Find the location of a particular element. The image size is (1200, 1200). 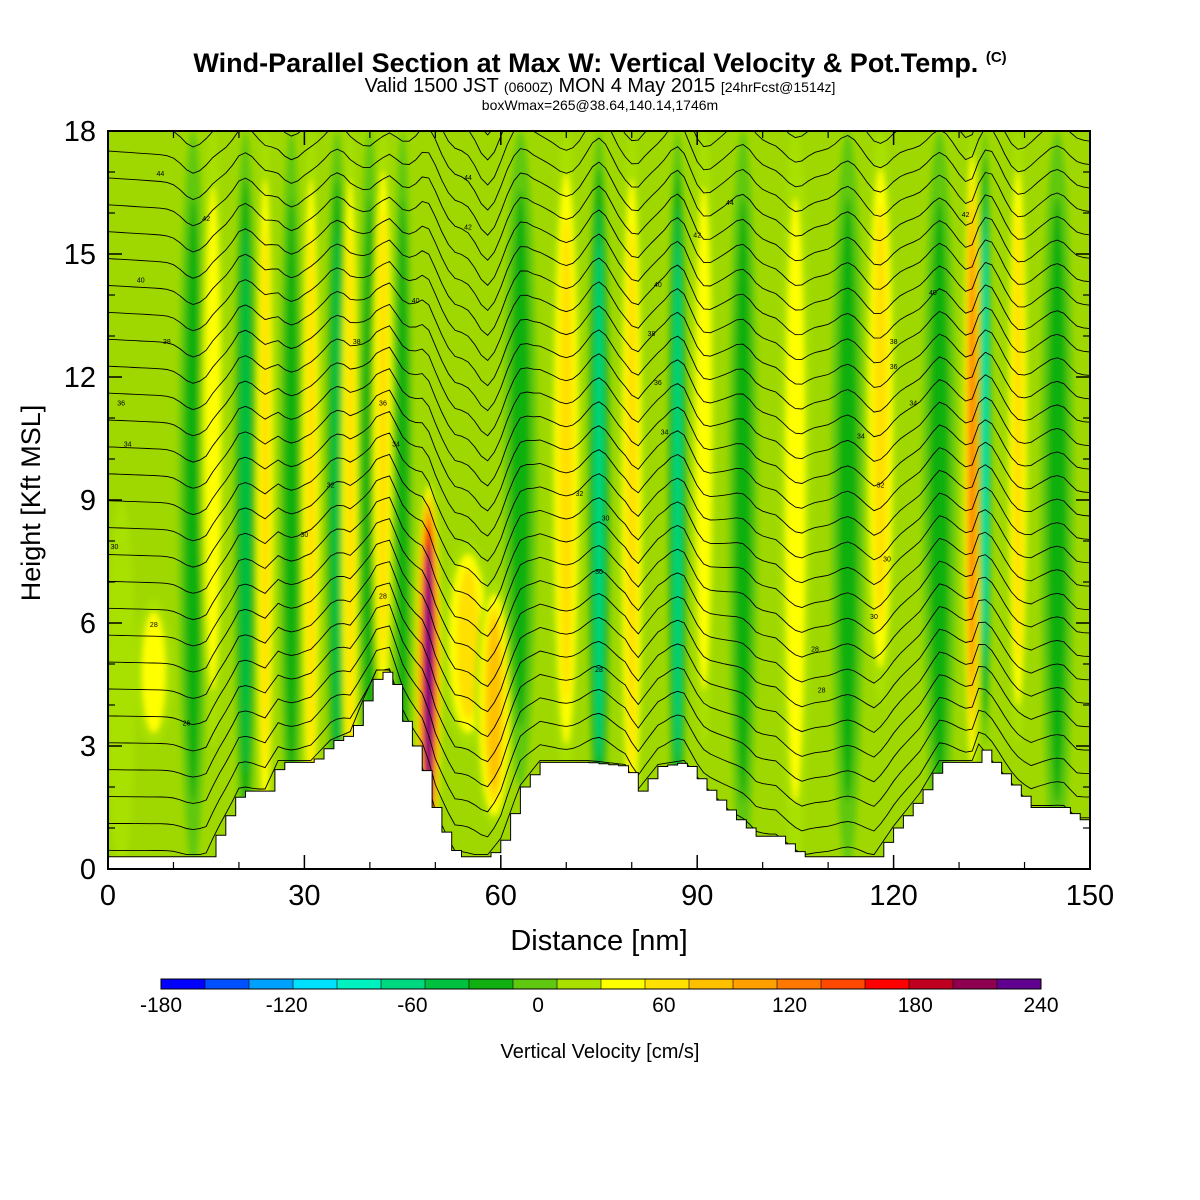

colorbar-tick-label: 0 is located at coordinates (538, 1005).